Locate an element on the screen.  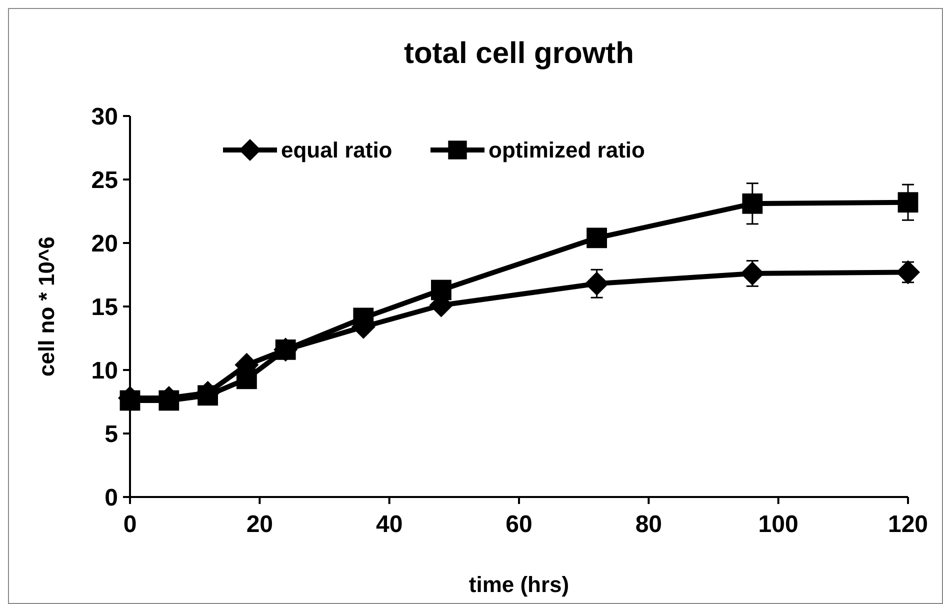
x-tick-label: 100 is located at coordinates (778, 524).